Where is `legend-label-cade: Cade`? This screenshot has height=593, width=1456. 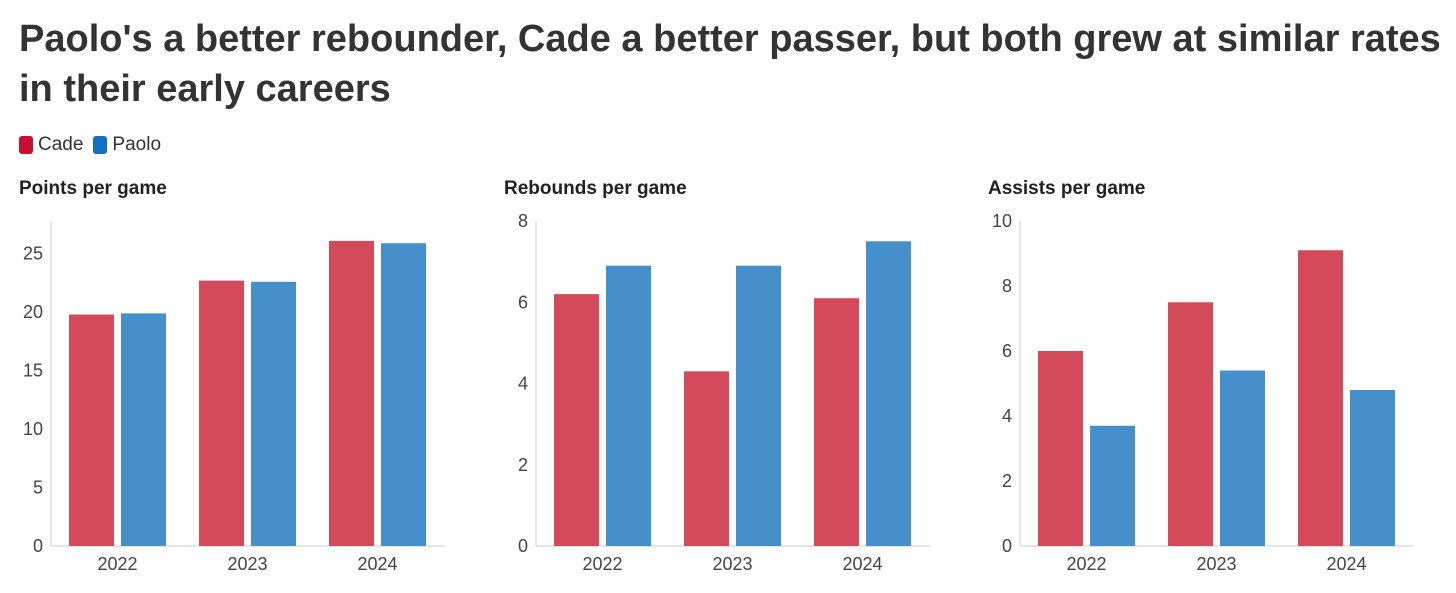 legend-label-cade: Cade is located at coordinates (61, 144).